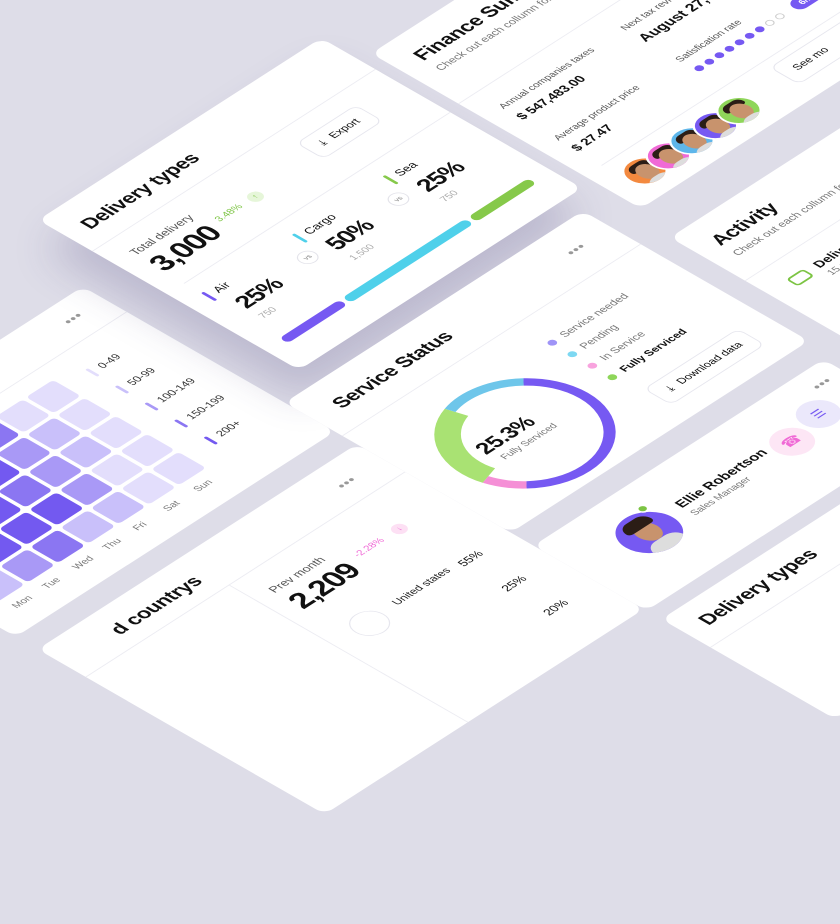 The height and width of the screenshot is (924, 840). What do you see at coordinates (110, 361) in the screenshot?
I see `legend-label: 0-49` at bounding box center [110, 361].